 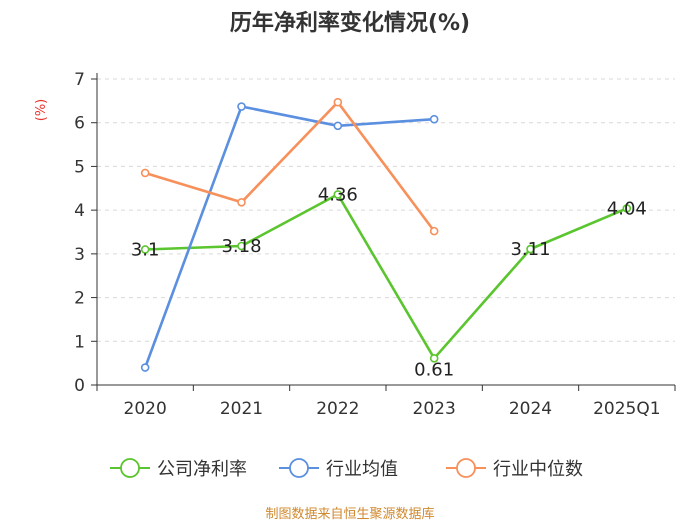 I want to click on data-label: 3.1, so click(x=145, y=249).